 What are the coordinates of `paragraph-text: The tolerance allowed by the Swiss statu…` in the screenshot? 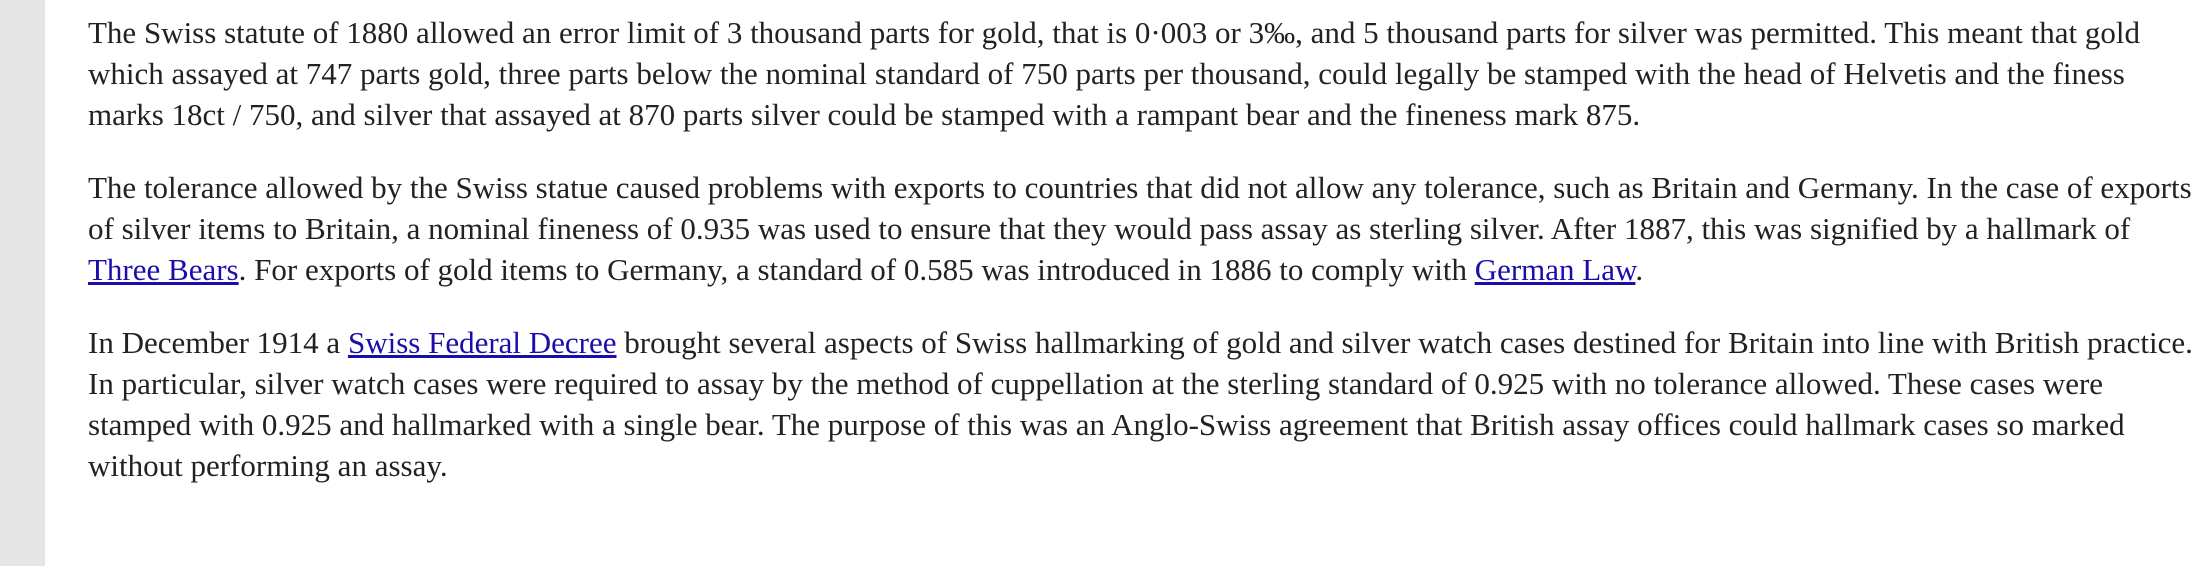 It's located at (1140, 208).